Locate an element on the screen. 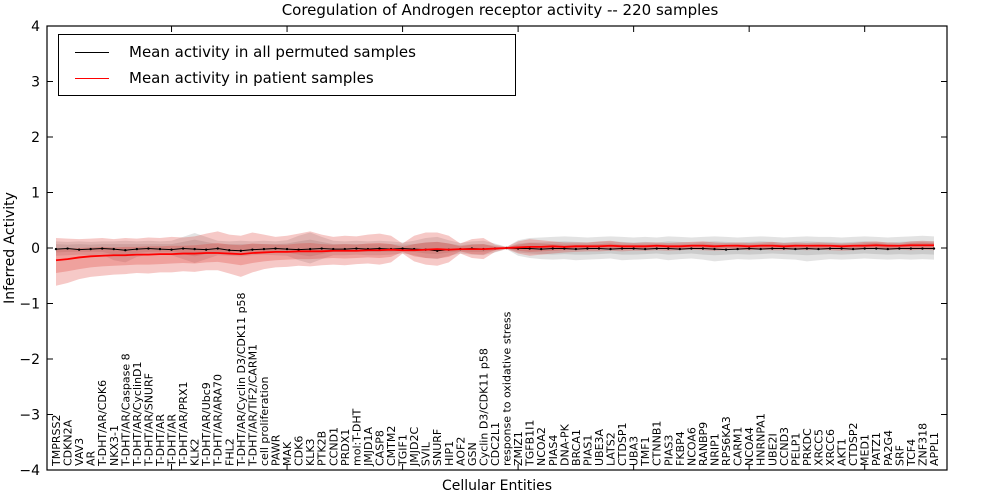  svg-text: PAWR is located at coordinates (276, 450).